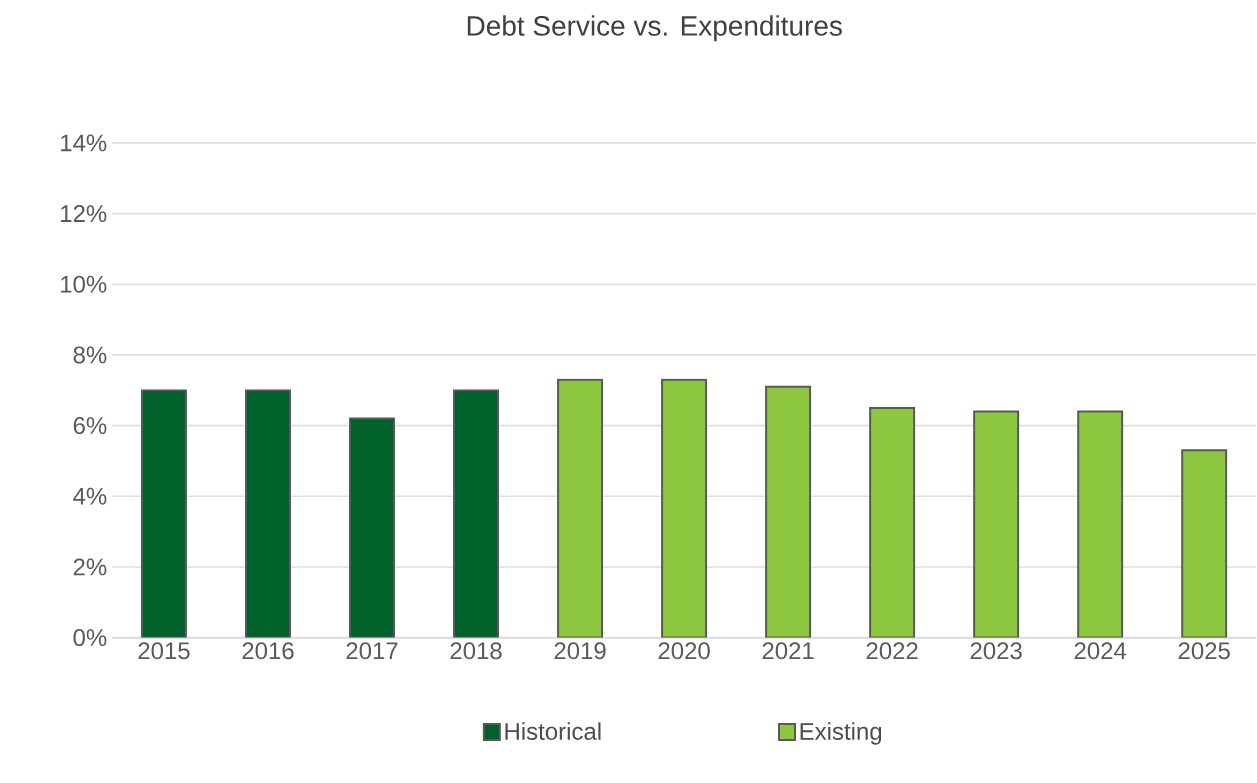 The height and width of the screenshot is (783, 1257). Describe the element at coordinates (841, 733) in the screenshot. I see `legend-label: Existing` at that location.